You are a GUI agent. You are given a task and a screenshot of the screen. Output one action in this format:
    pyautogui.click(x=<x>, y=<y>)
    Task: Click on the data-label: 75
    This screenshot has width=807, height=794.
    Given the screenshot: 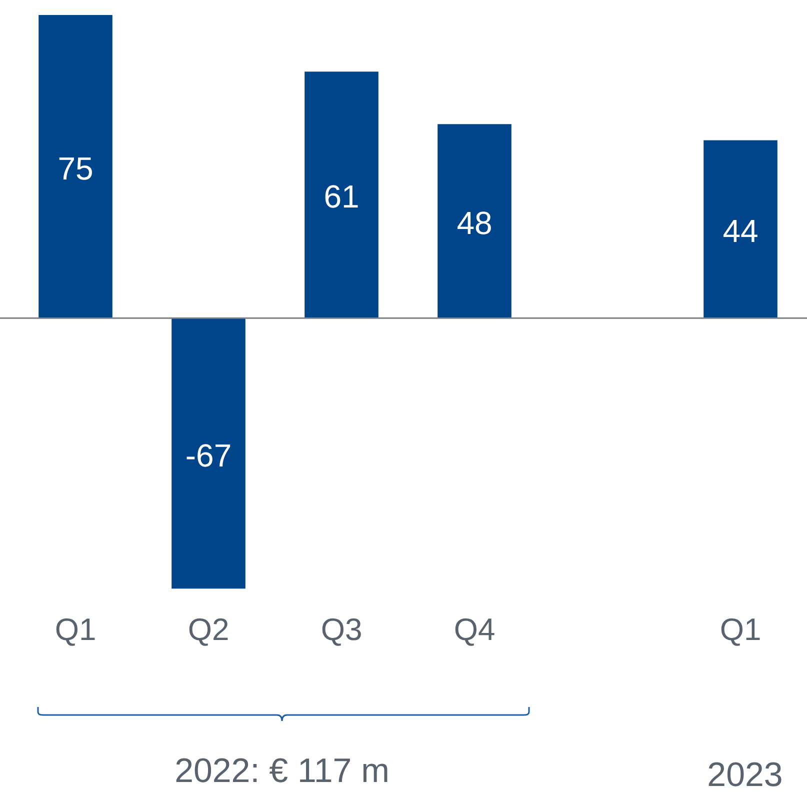 What is the action you would take?
    pyautogui.click(x=76, y=168)
    